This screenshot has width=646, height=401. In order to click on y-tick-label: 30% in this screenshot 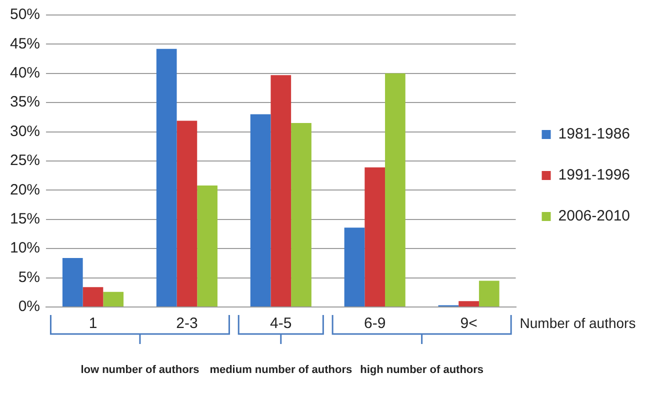, I will do `click(25, 131)`.